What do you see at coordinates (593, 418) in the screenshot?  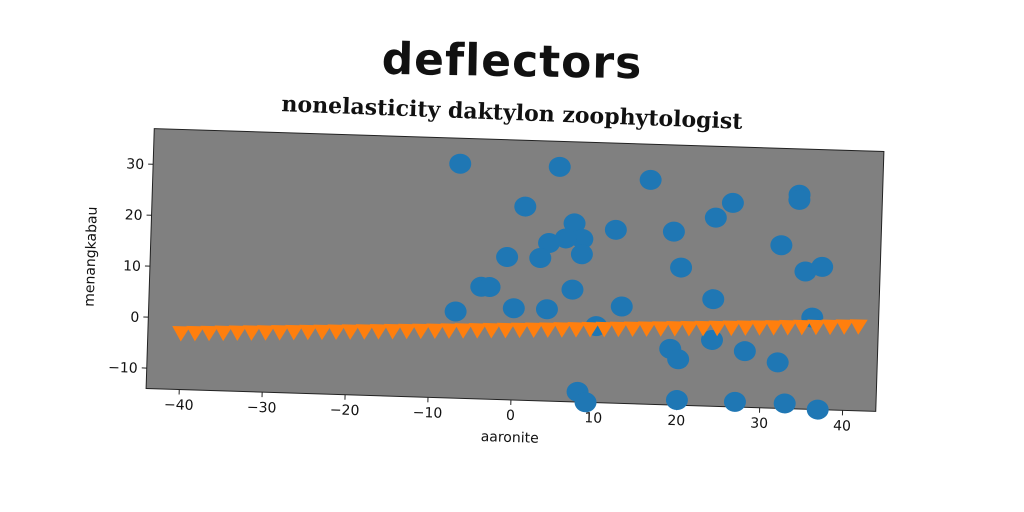 I see `x-tick-label: 10` at bounding box center [593, 418].